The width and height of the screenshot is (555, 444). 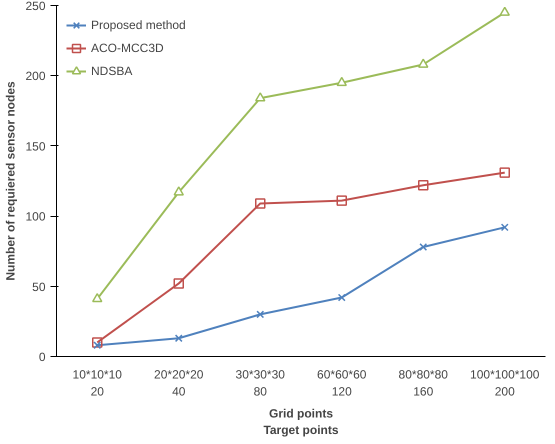 I want to click on legend-label: ACO-MCC3D, so click(x=127, y=48).